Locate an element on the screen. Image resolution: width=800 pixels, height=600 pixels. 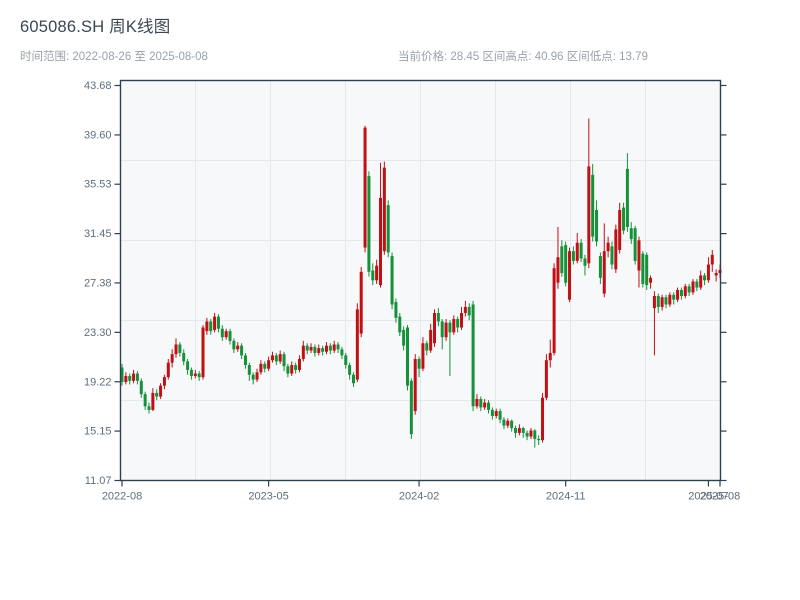
y-tick-label: 19.22 is located at coordinates (98, 382).